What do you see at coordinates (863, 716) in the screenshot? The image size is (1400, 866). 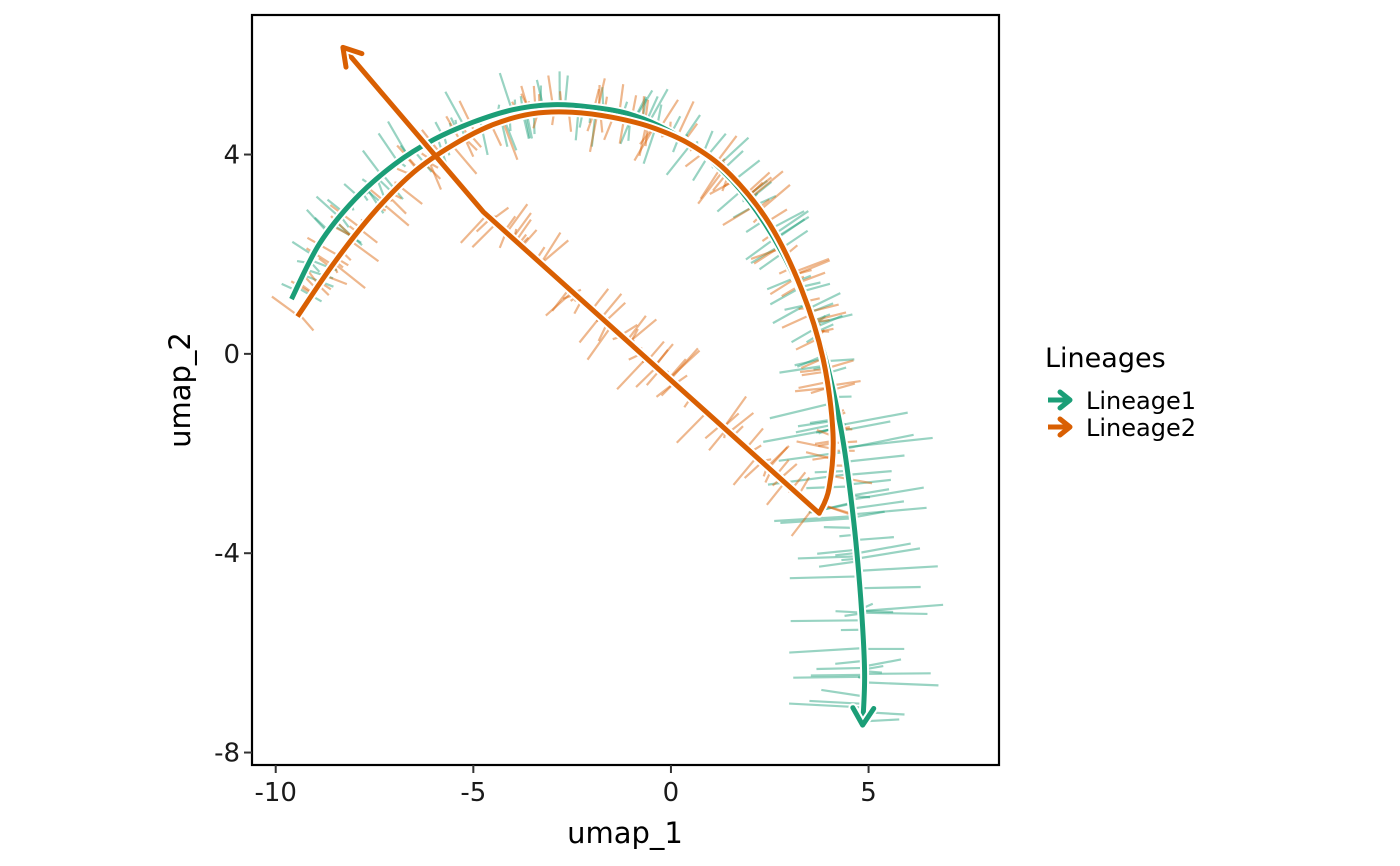 I see `arrowhead` at bounding box center [863, 716].